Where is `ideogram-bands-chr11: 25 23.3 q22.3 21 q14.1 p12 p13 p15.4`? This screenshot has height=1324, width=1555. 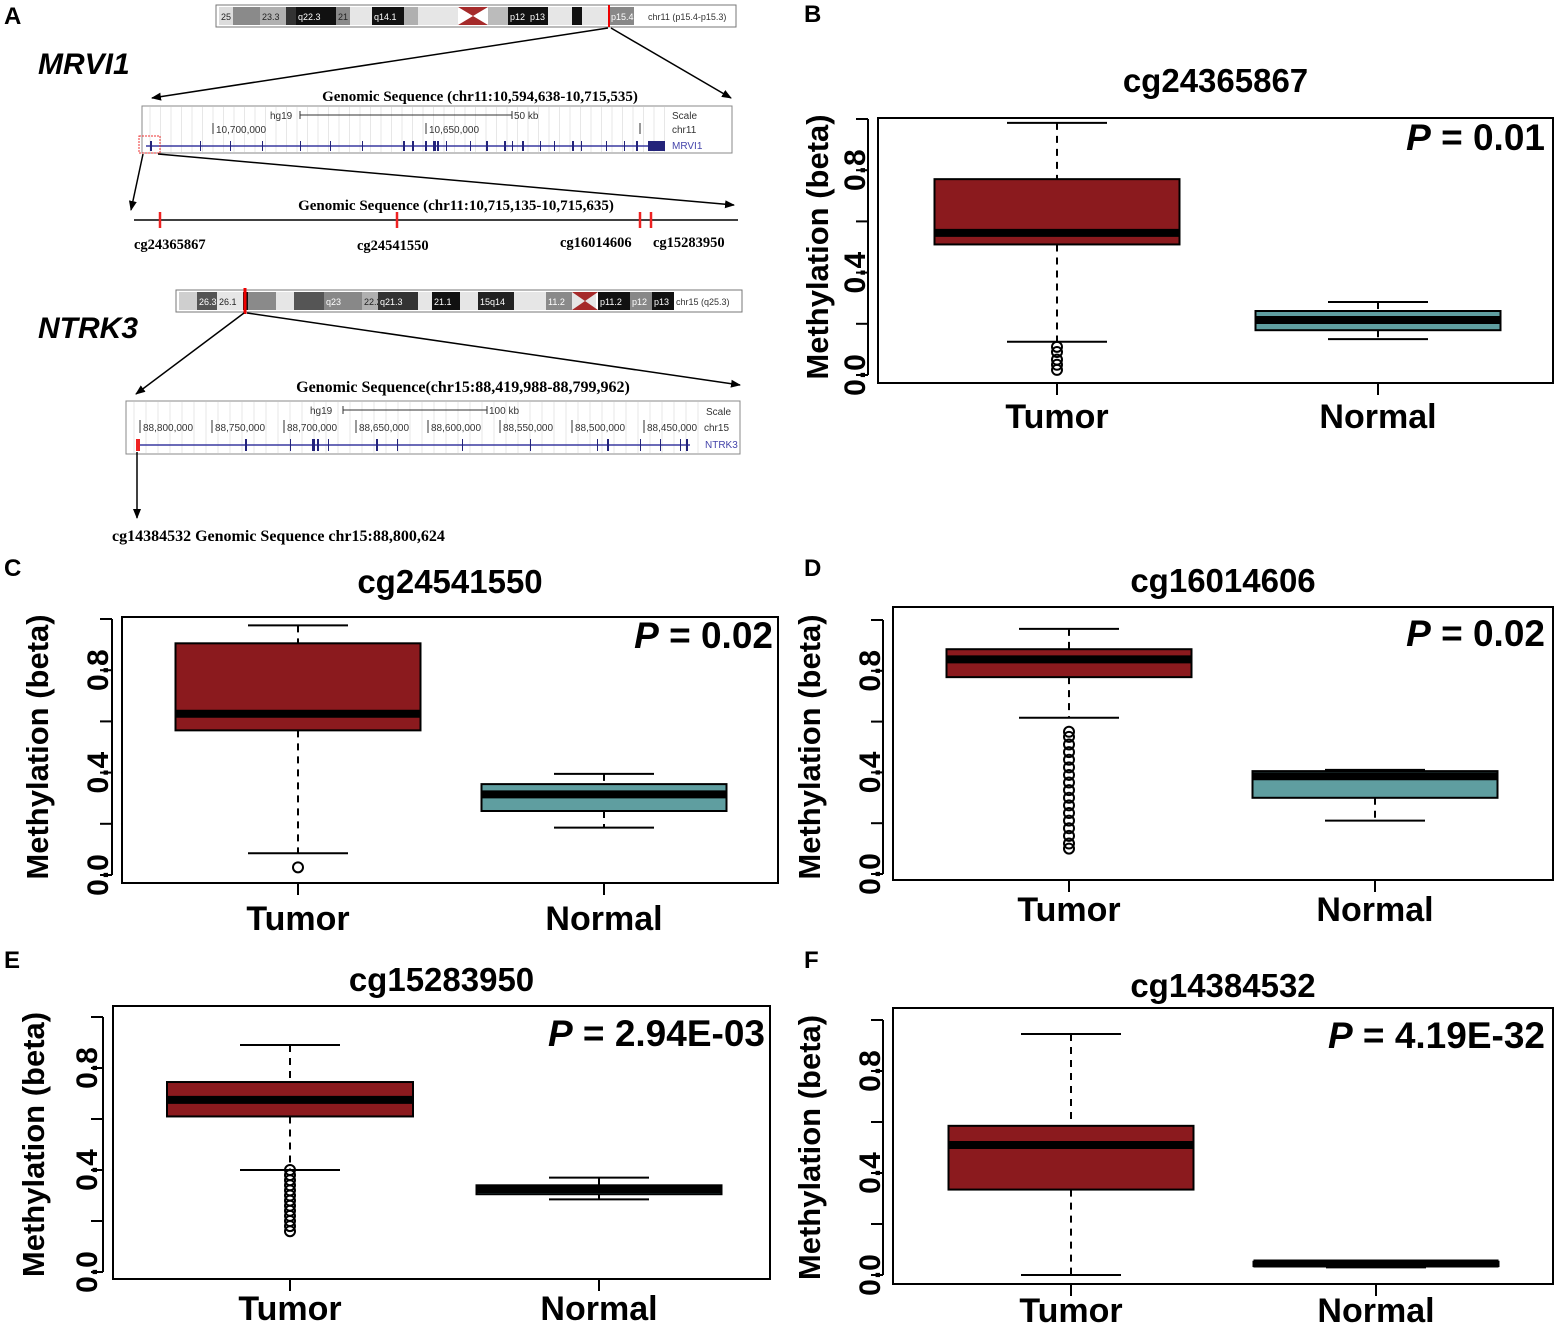 ideogram-bands-chr11: 25 23.3 q22.3 21 q14.1 p12 p13 p15.4 is located at coordinates (426, 16).